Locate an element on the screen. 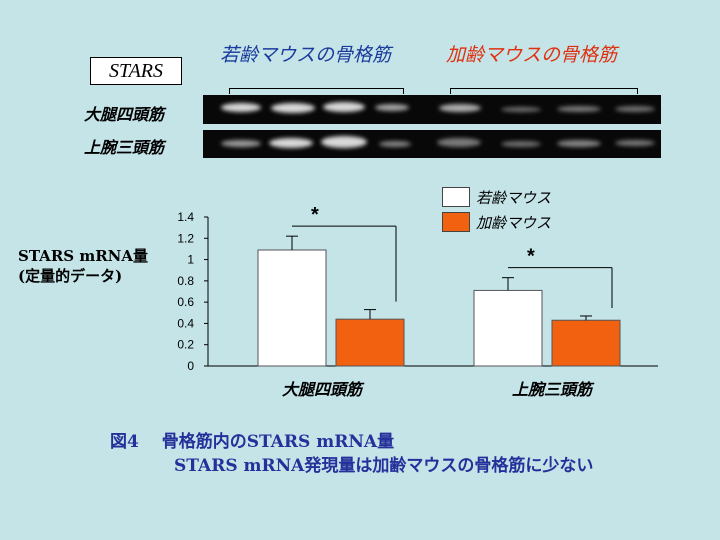 Image resolution: width=720 pixels, height=540 pixels. blot-row-label-quadriceps: 大腿四頭筋 is located at coordinates (124, 114).